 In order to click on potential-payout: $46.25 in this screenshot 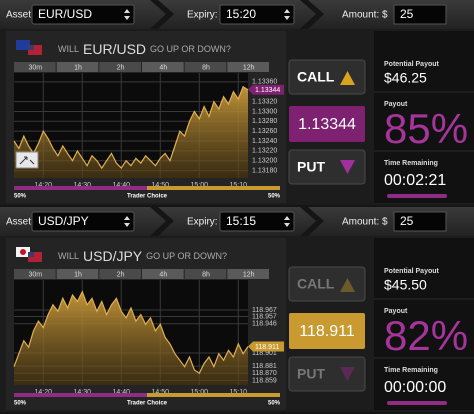, I will do `click(405, 78)`.